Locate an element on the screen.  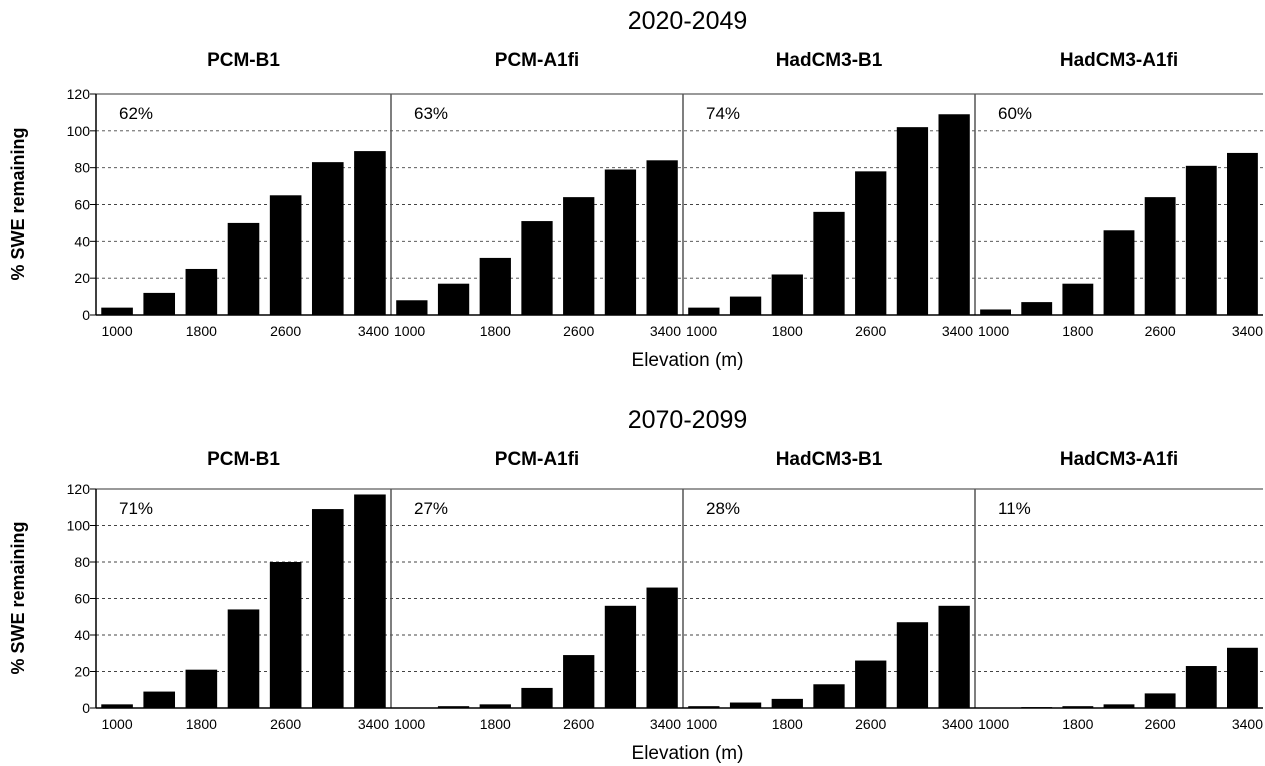
row-title-1: 2070-2099 is located at coordinates (688, 420).